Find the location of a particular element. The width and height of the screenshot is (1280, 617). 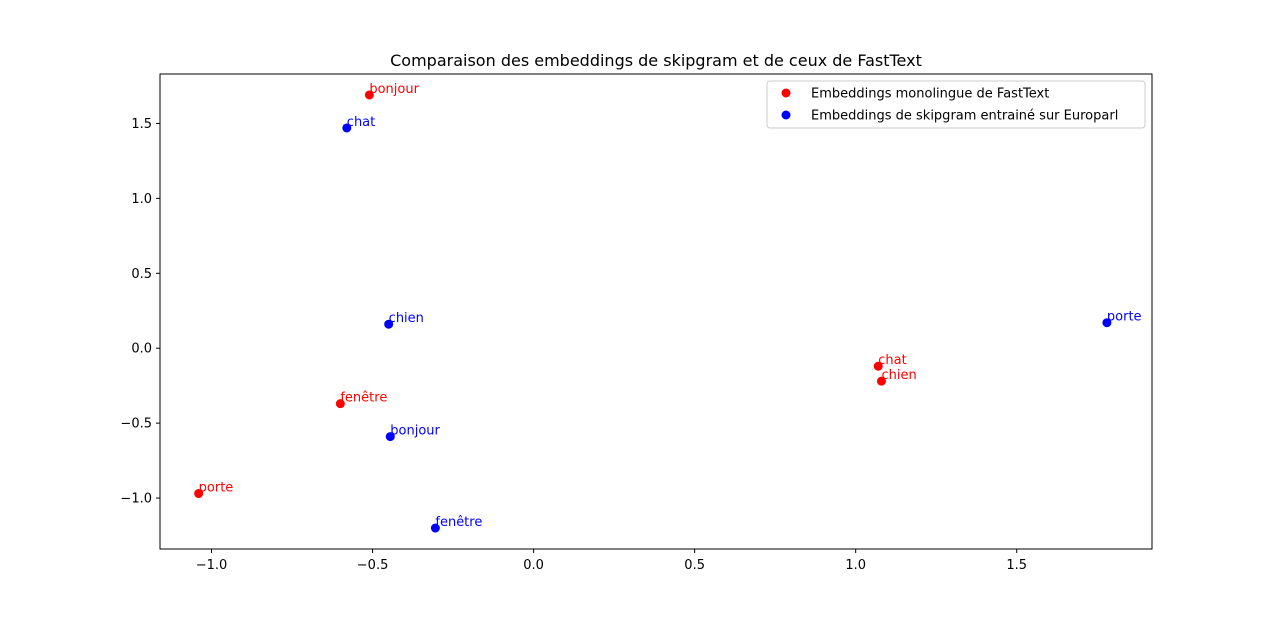

legend-frame is located at coordinates (956, 104).